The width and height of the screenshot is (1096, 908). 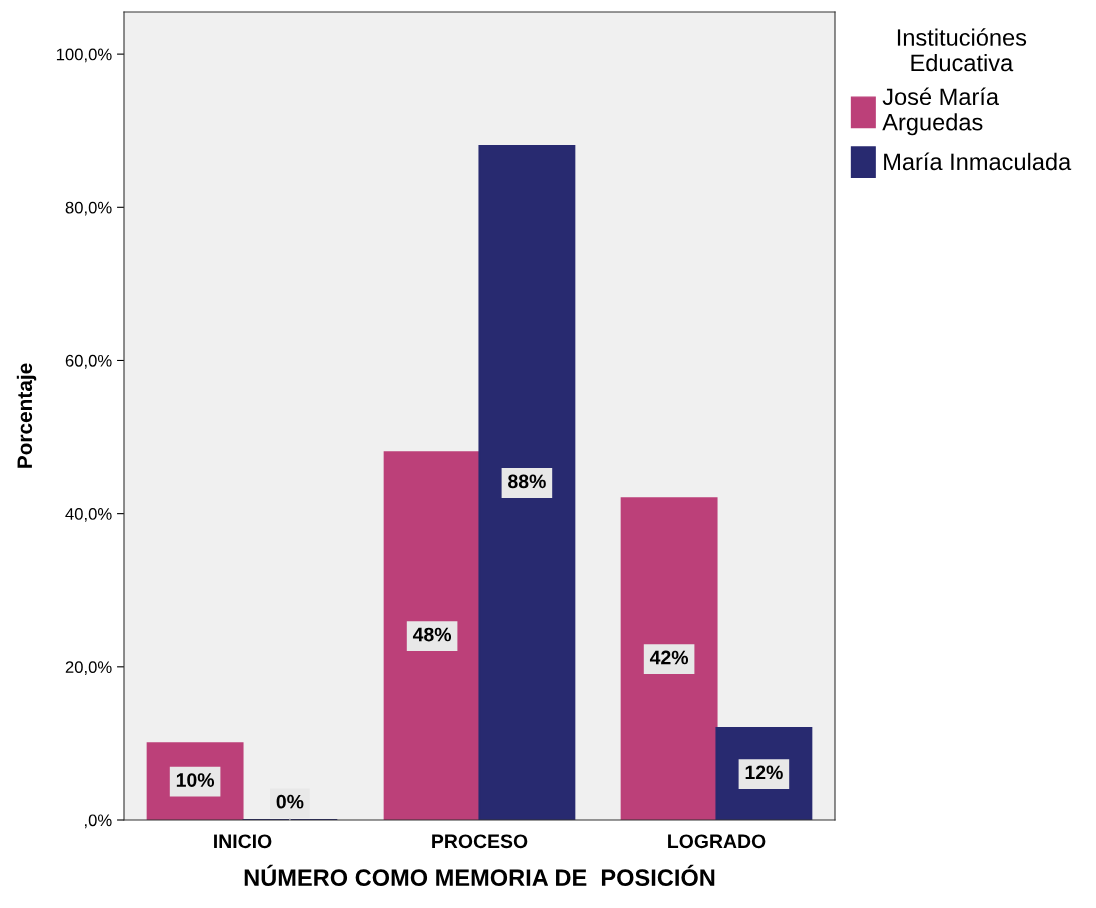 What do you see at coordinates (88, 361) in the screenshot?
I see `y-tick-label: 60,0%` at bounding box center [88, 361].